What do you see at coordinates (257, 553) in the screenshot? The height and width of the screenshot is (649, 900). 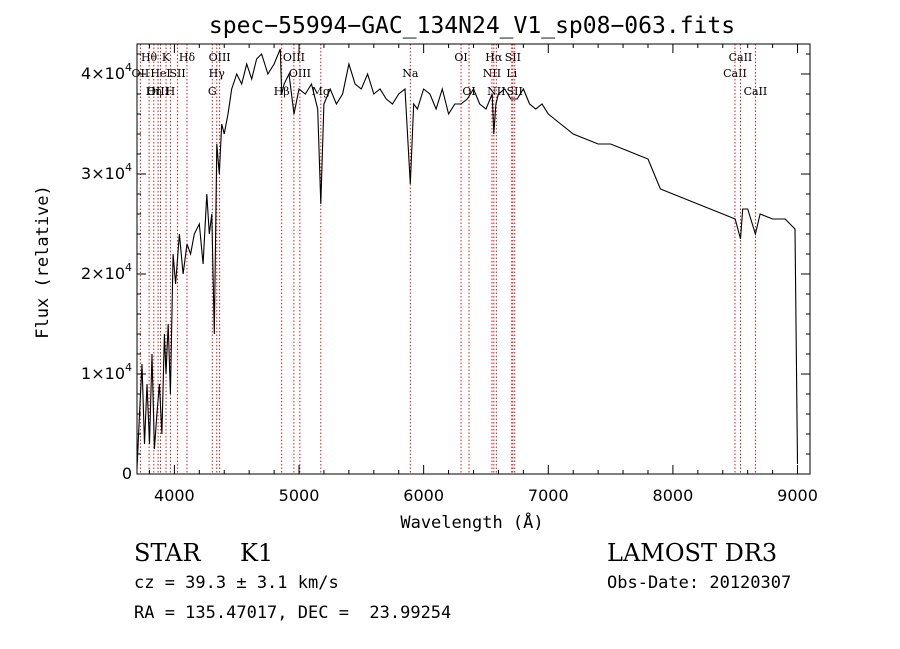 I see `object-subclass: K1` at bounding box center [257, 553].